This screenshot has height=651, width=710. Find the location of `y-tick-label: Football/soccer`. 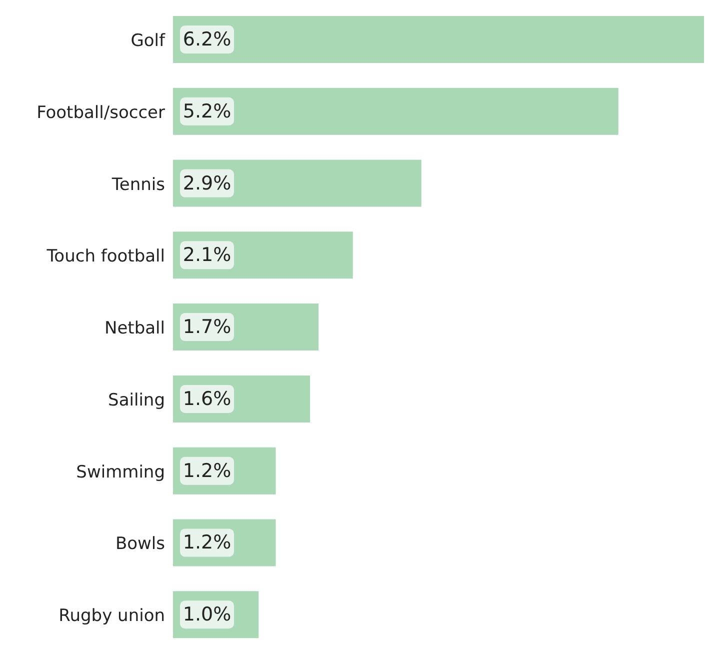

y-tick-label: Football/soccer is located at coordinates (101, 112).